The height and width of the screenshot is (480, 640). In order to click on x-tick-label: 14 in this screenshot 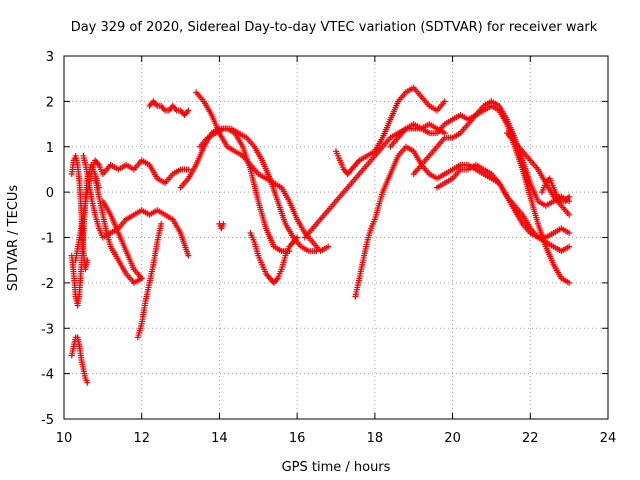, I will do `click(219, 438)`.